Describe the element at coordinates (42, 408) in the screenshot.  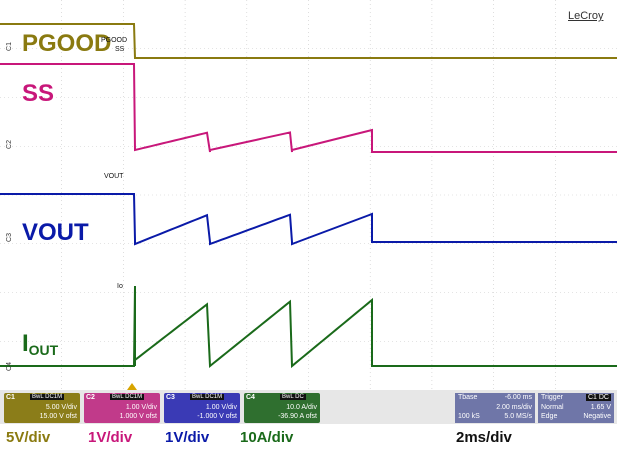
I see `channel-box-c1: C1 BwL DC1M 5.00 V/div 15.00 V ofst` at that location.